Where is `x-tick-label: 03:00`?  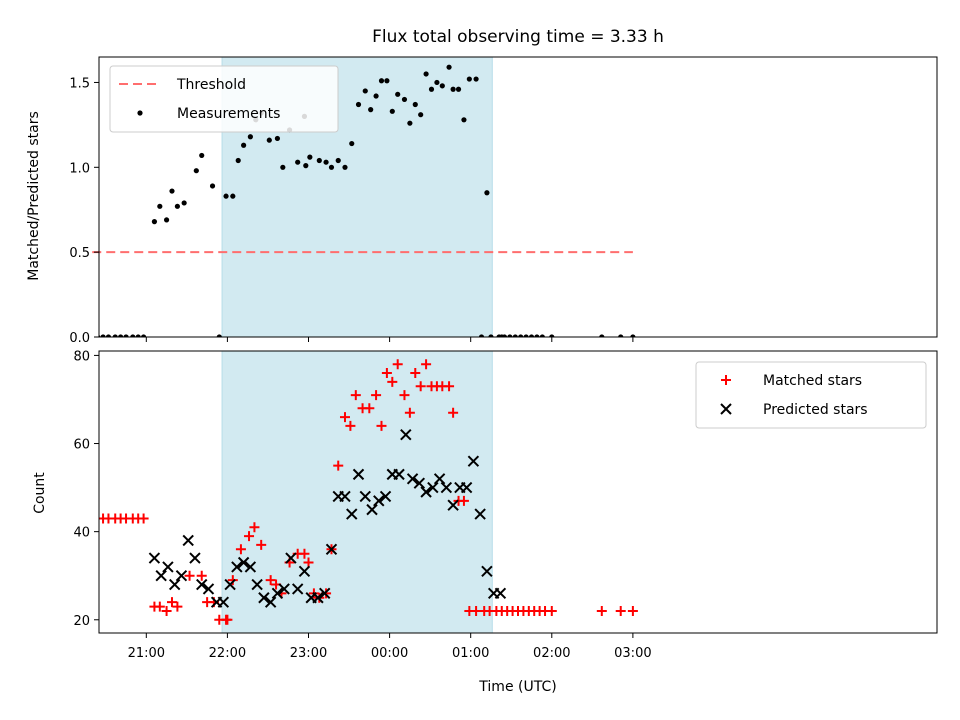
x-tick-label: 03:00 is located at coordinates (632, 653).